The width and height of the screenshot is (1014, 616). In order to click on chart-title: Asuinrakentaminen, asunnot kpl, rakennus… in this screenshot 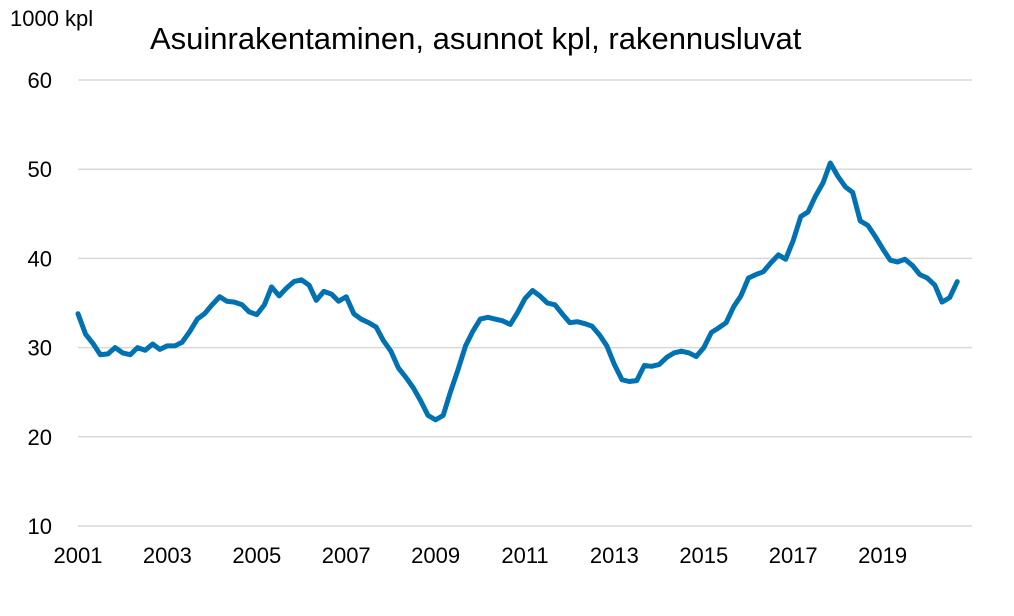, I will do `click(476, 38)`.